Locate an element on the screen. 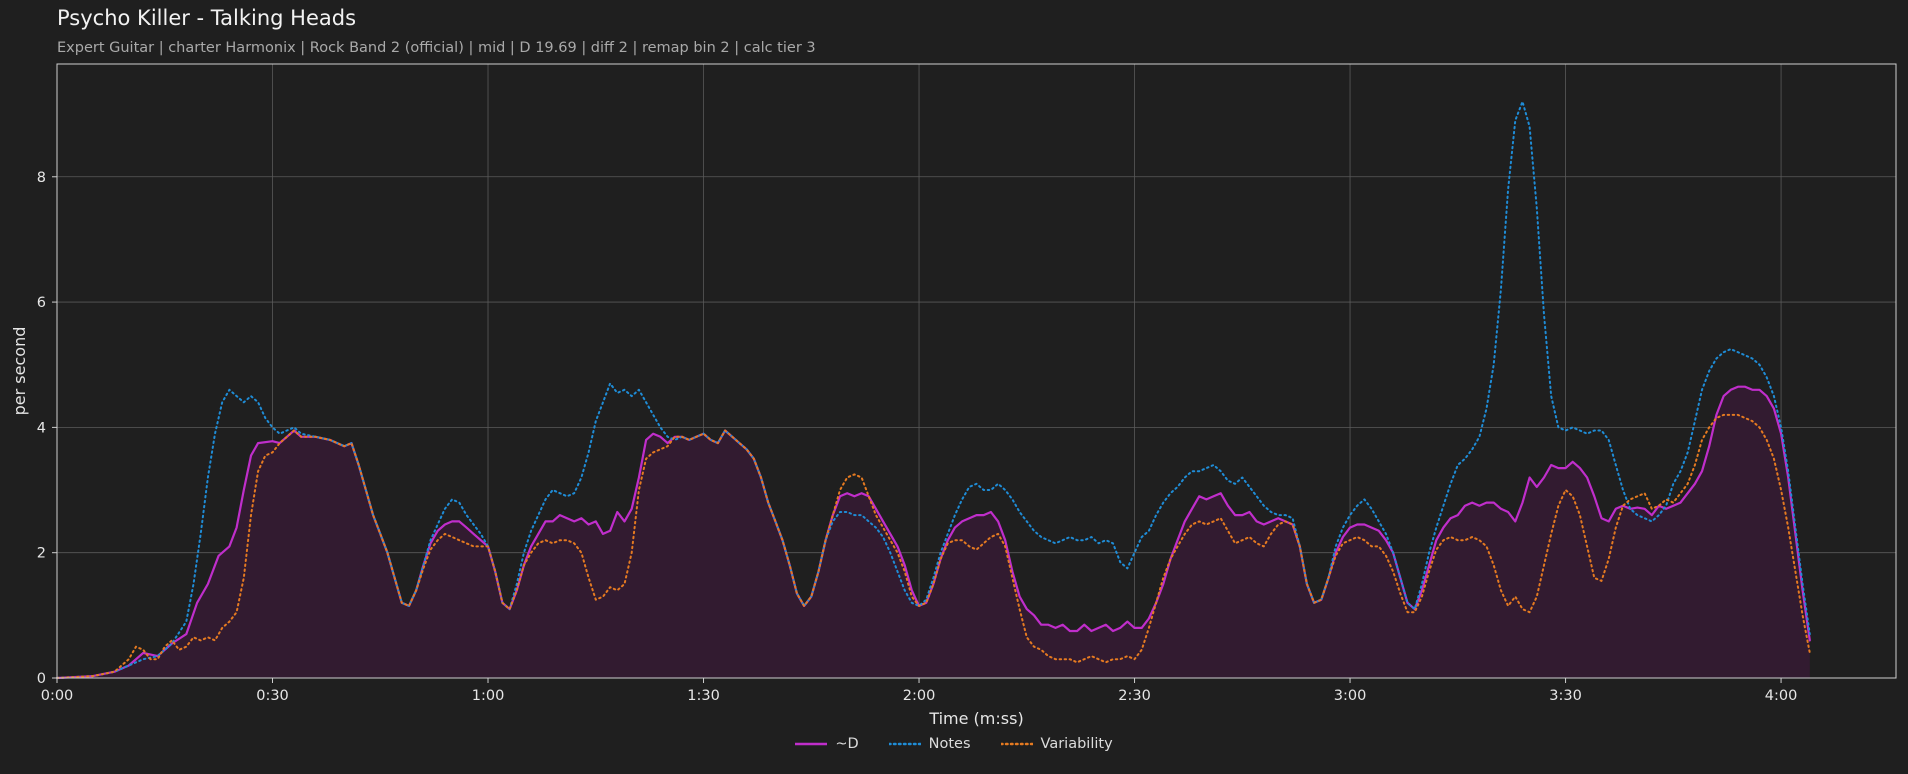 This screenshot has width=1908, height=774. x-tick-label: 1:00 is located at coordinates (488, 696).